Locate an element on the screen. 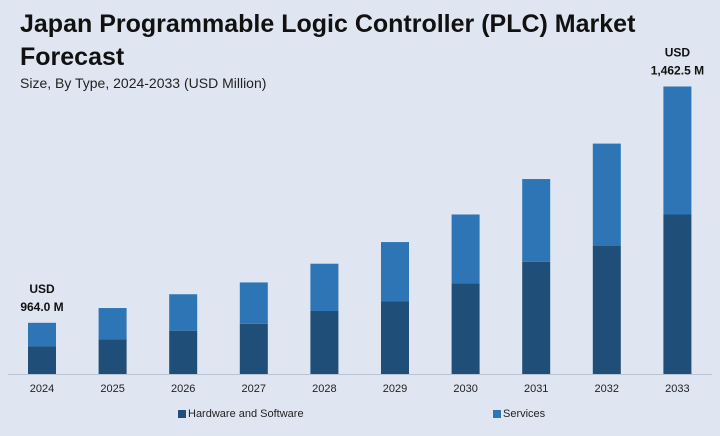  x-tick-label: 2026 is located at coordinates (183, 389).